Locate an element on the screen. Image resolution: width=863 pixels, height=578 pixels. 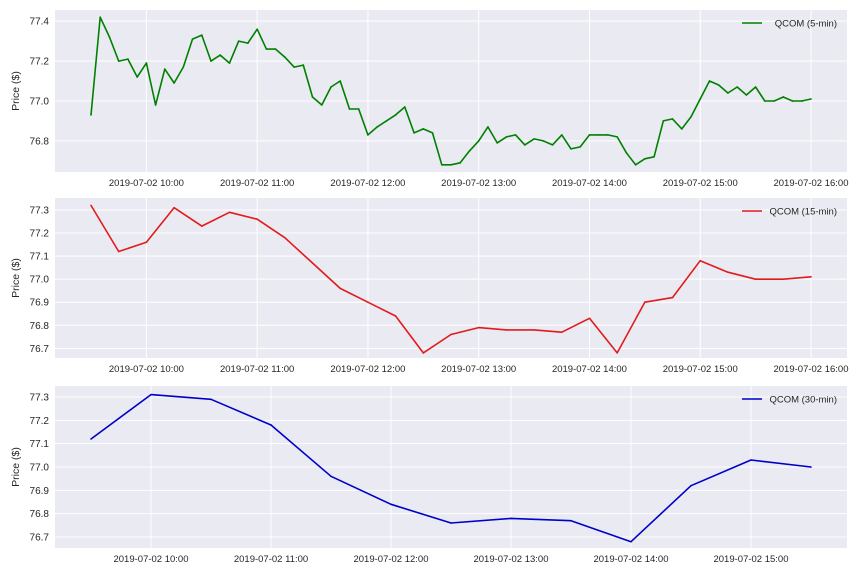
y-tick-label: 77.0 is located at coordinates (40, 468).